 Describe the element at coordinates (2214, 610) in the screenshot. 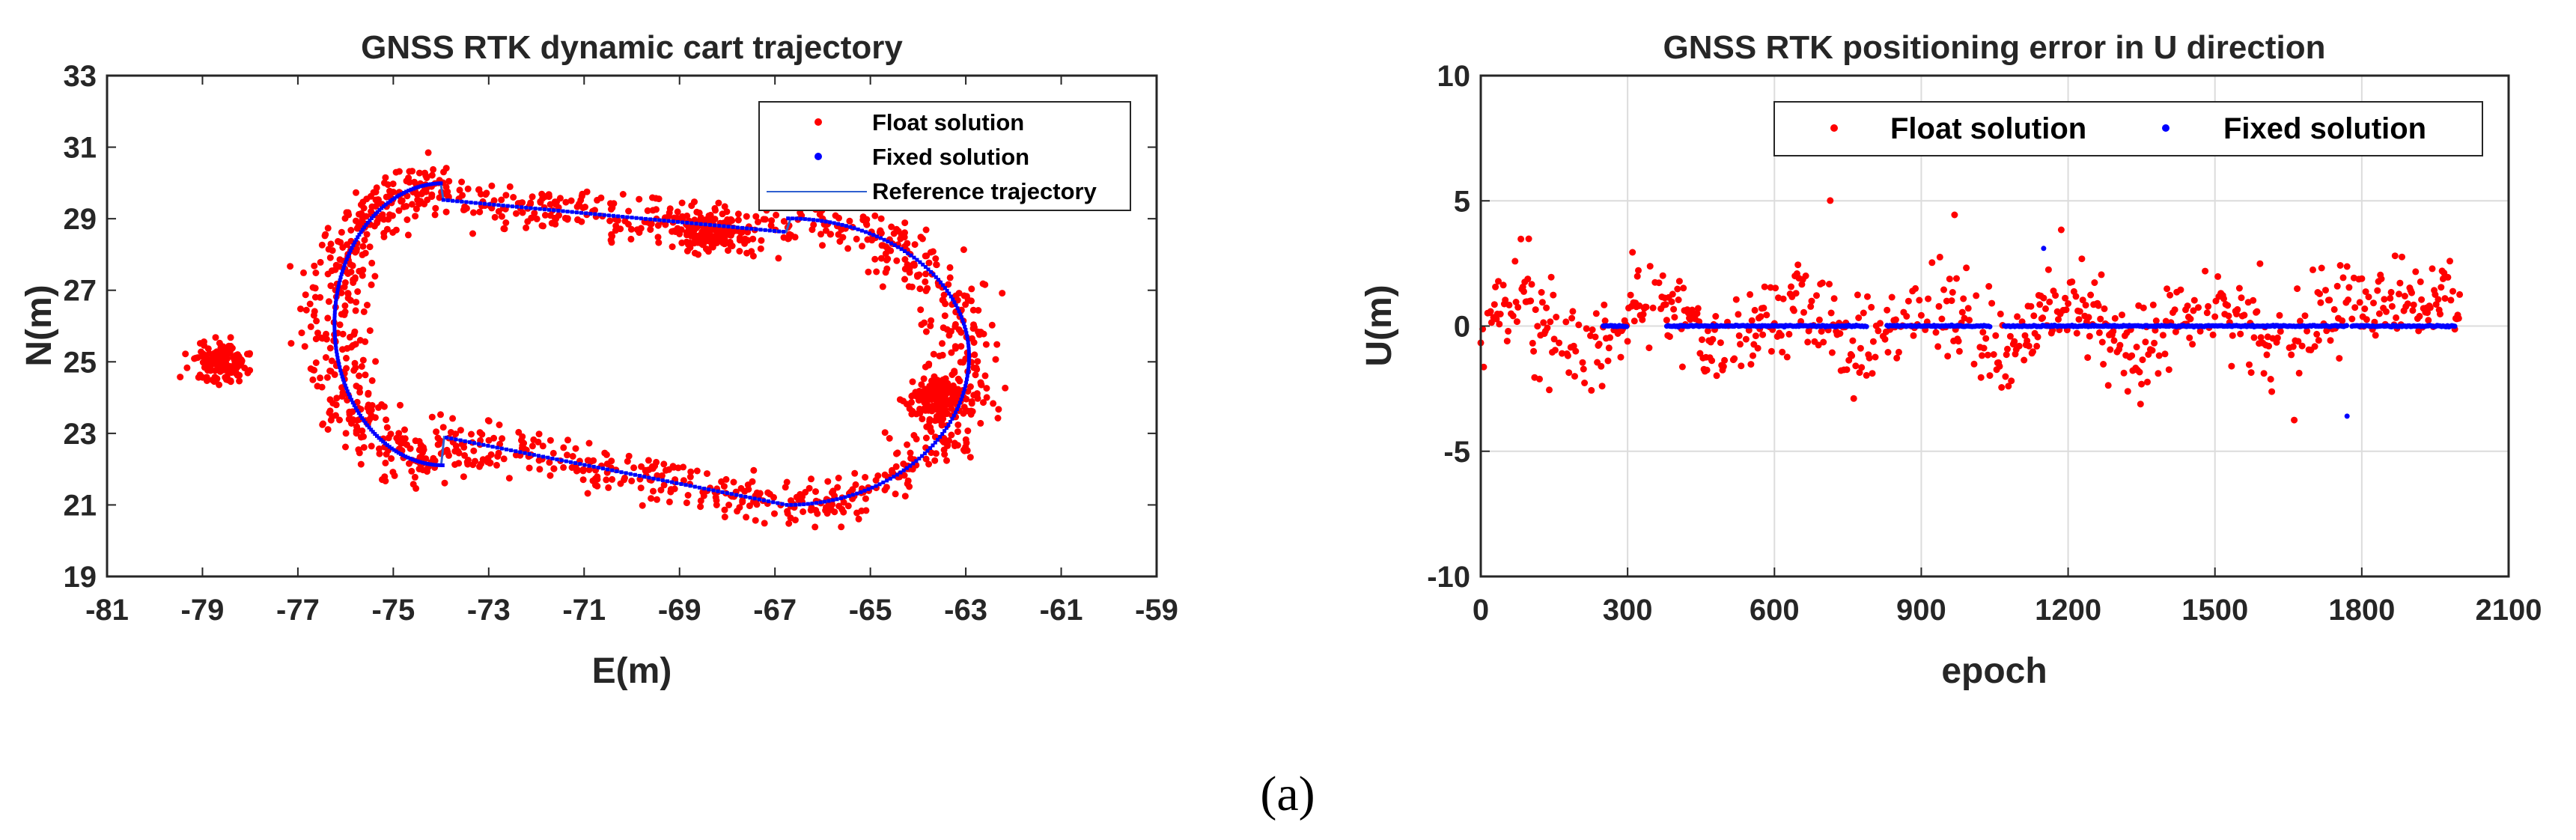

I see `x-tick-label: 1500` at that location.